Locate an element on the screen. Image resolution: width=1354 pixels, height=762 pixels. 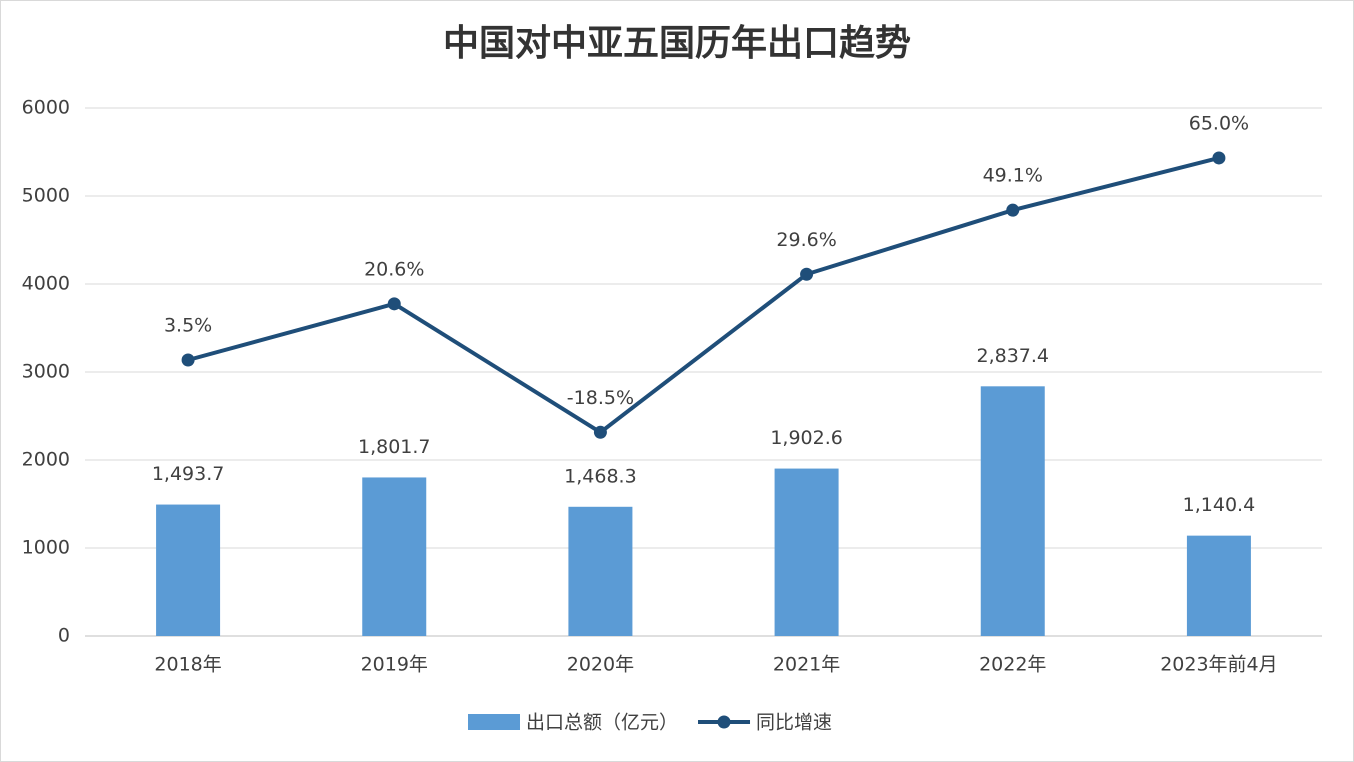
x-tick-label: 2023年前4月 is located at coordinates (1218, 665).